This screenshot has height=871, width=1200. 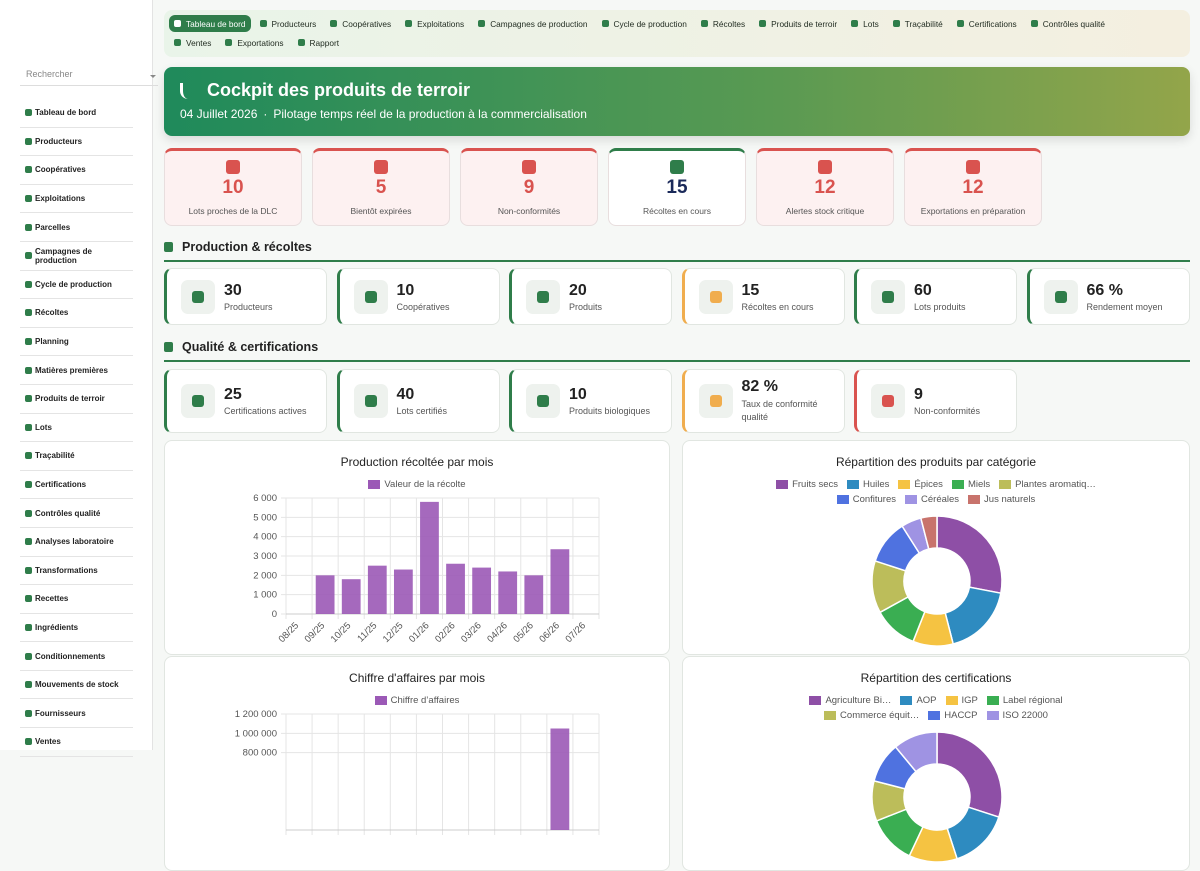 What do you see at coordinates (918, 700) in the screenshot?
I see `legend-item: AOP` at bounding box center [918, 700].